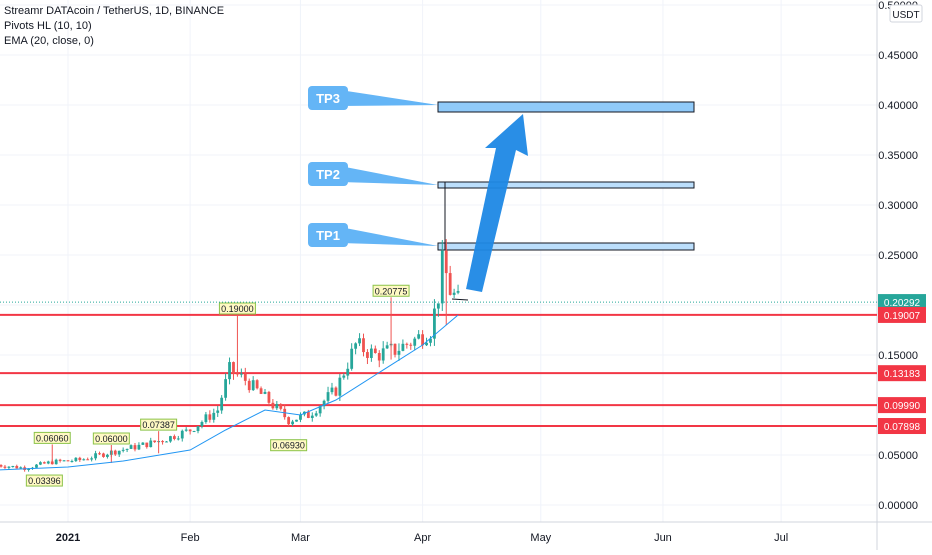  I want to click on price-tick-label: 0.35000, so click(898, 156).